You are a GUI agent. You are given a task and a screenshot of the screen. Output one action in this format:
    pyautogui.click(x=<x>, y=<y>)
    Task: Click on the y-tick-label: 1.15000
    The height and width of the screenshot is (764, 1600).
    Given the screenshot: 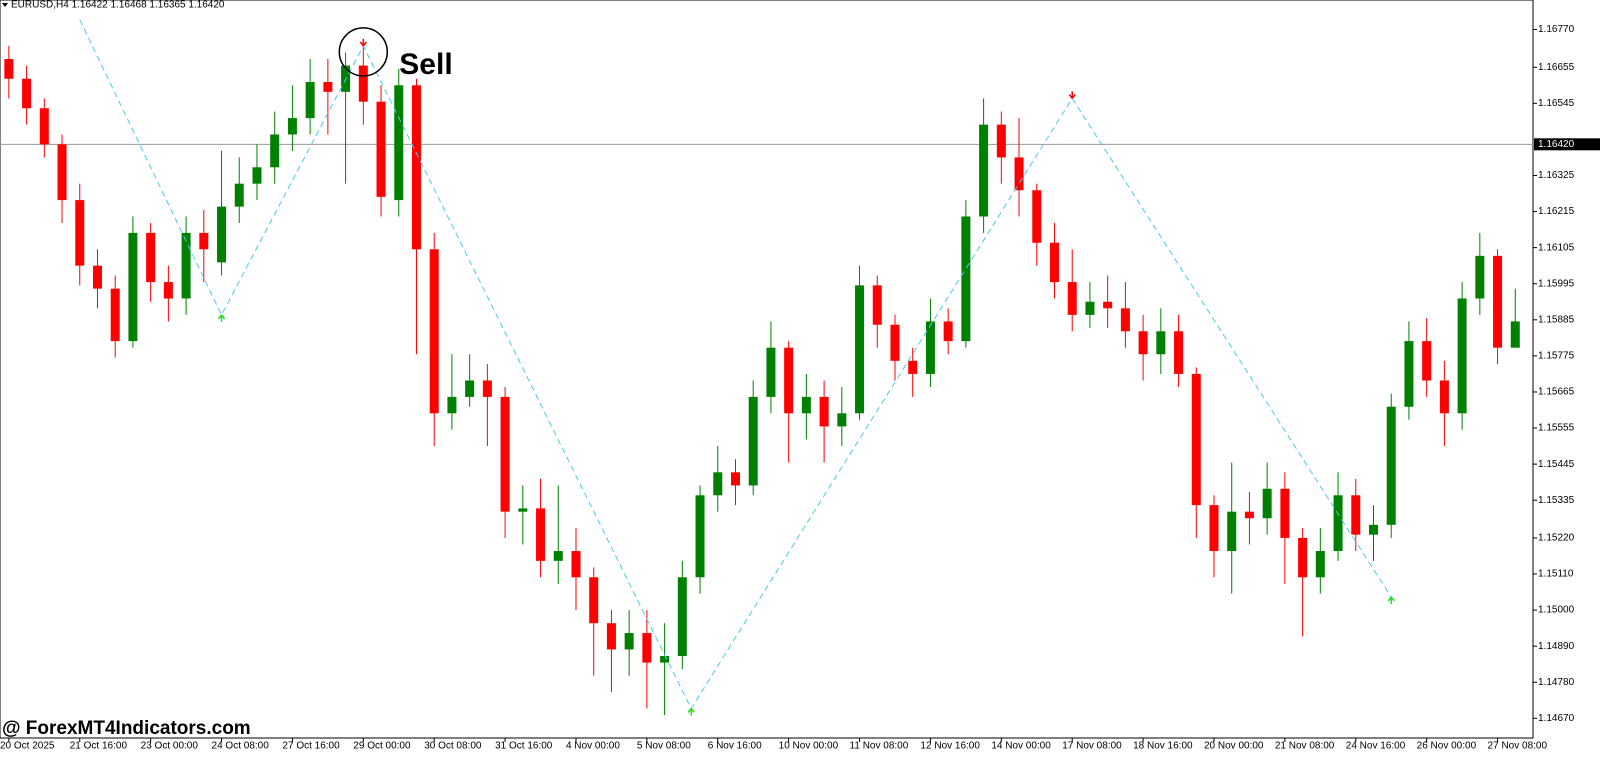 What is the action you would take?
    pyautogui.click(x=1556, y=610)
    